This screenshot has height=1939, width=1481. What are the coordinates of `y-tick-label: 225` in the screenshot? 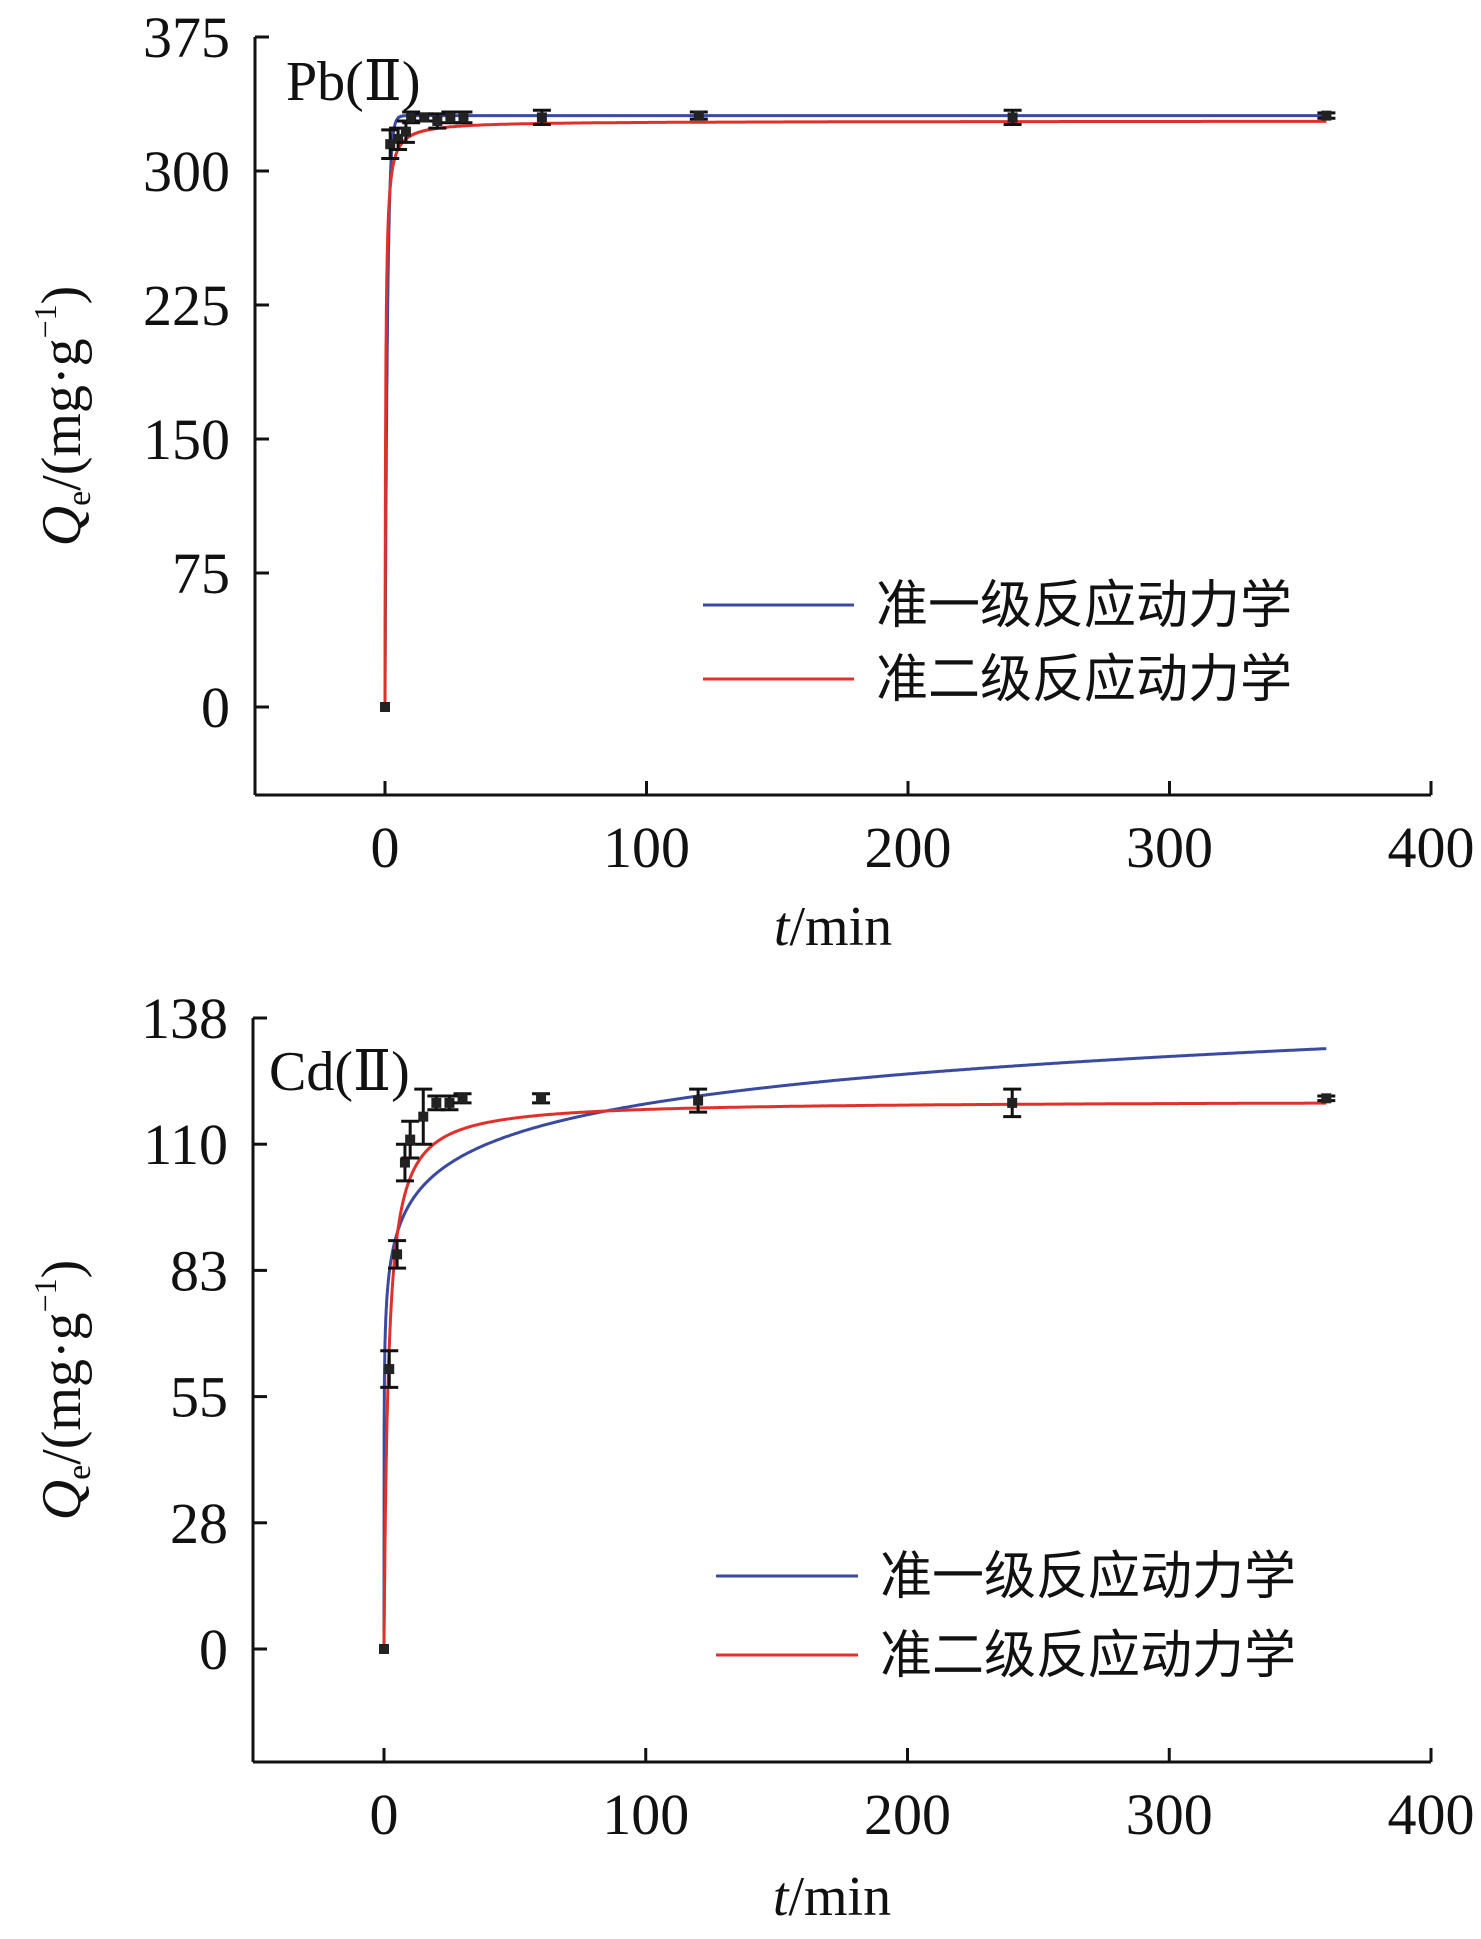 It's located at (186, 305).